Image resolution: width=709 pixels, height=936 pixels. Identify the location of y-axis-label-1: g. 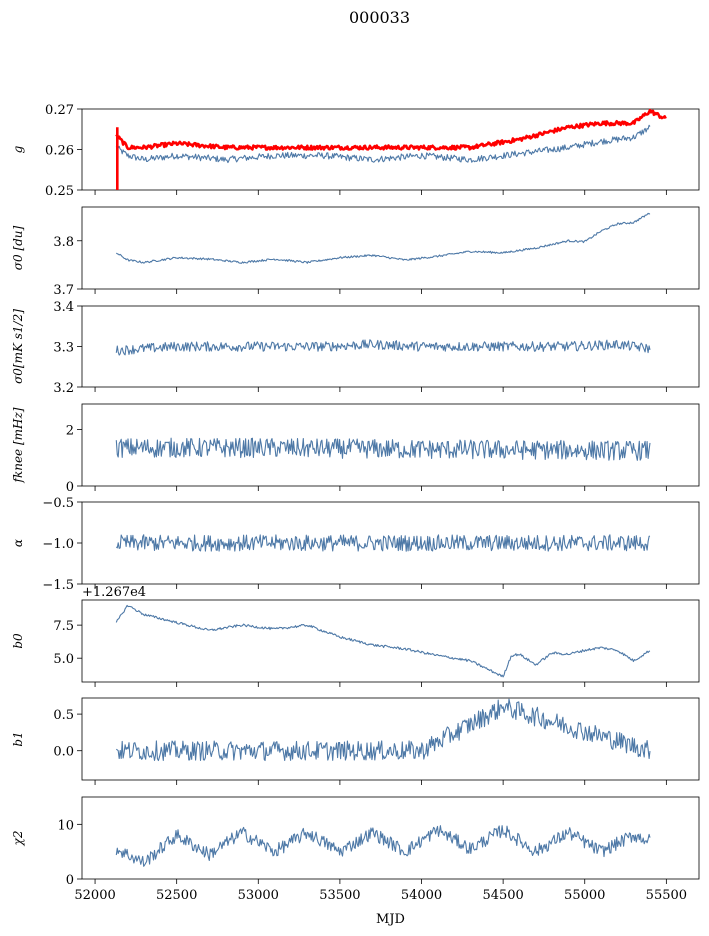
(18, 149).